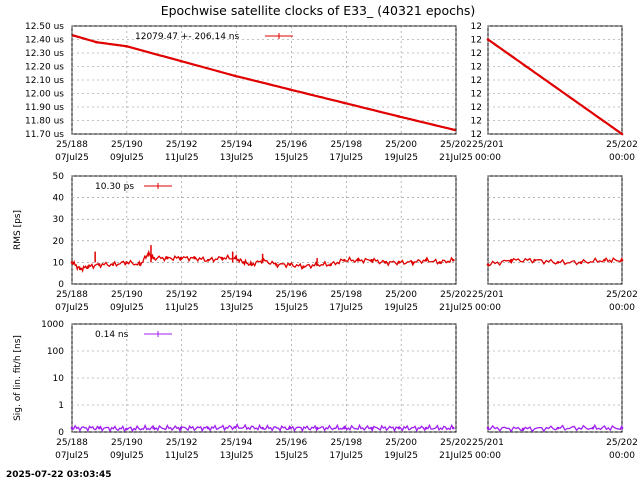 The width and height of the screenshot is (640, 480). What do you see at coordinates (237, 145) in the screenshot?
I see `clock-main-x-tick-label: 25/194` at bounding box center [237, 145].